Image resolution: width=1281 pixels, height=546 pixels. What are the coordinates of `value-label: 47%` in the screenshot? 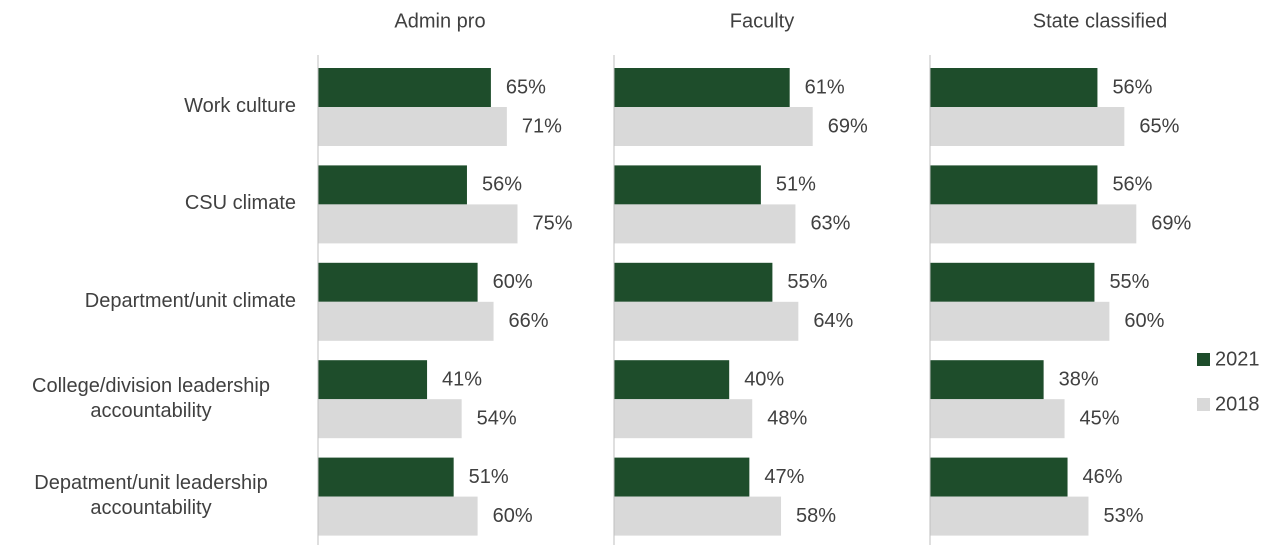 It's located at (784, 477).